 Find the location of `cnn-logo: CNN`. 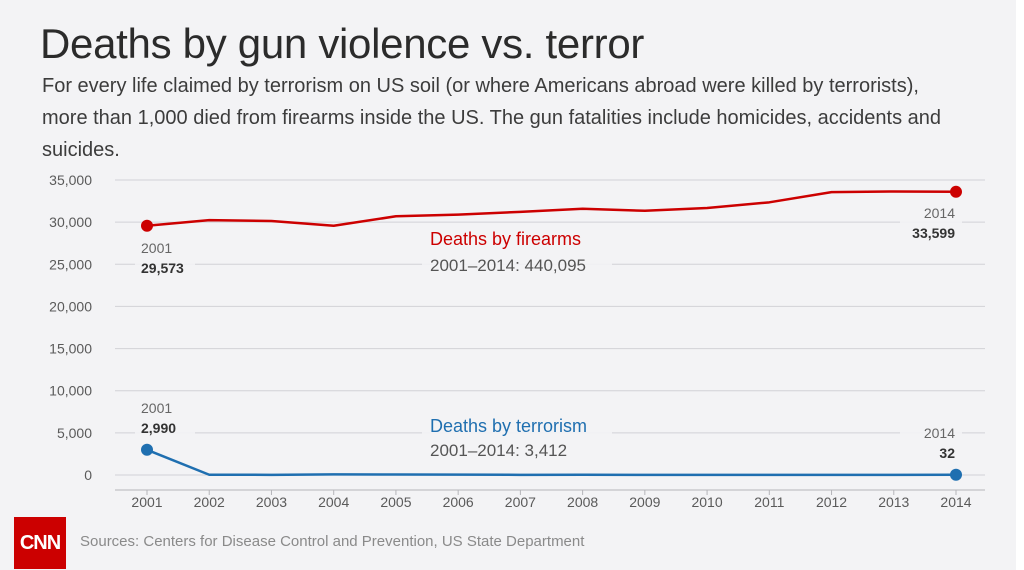

cnn-logo: CNN is located at coordinates (40, 543).